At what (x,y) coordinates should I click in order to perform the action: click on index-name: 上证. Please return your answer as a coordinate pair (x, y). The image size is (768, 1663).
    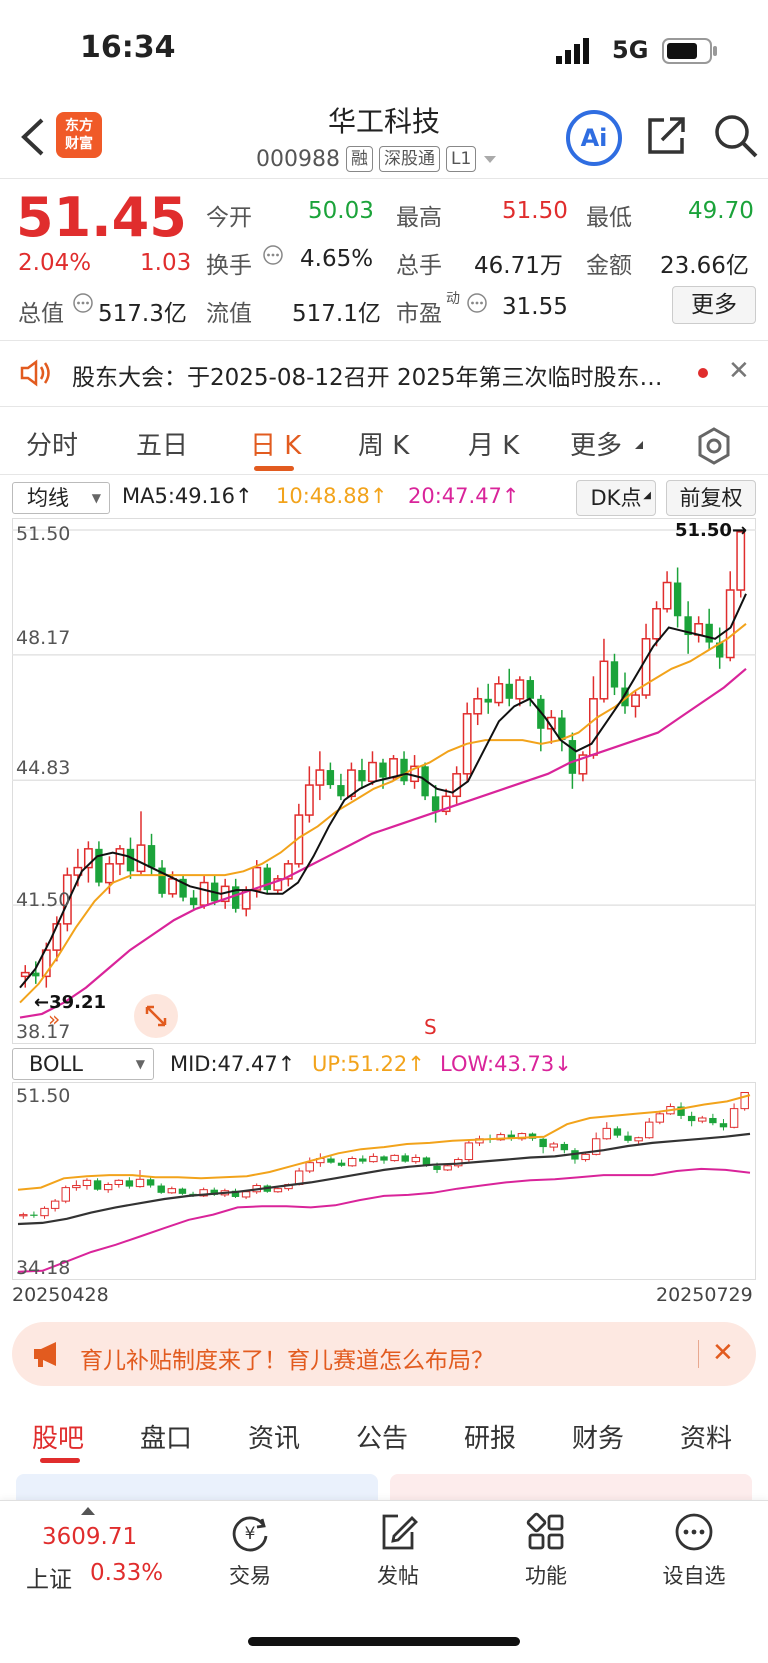
    Looking at the image, I should click on (49, 1580).